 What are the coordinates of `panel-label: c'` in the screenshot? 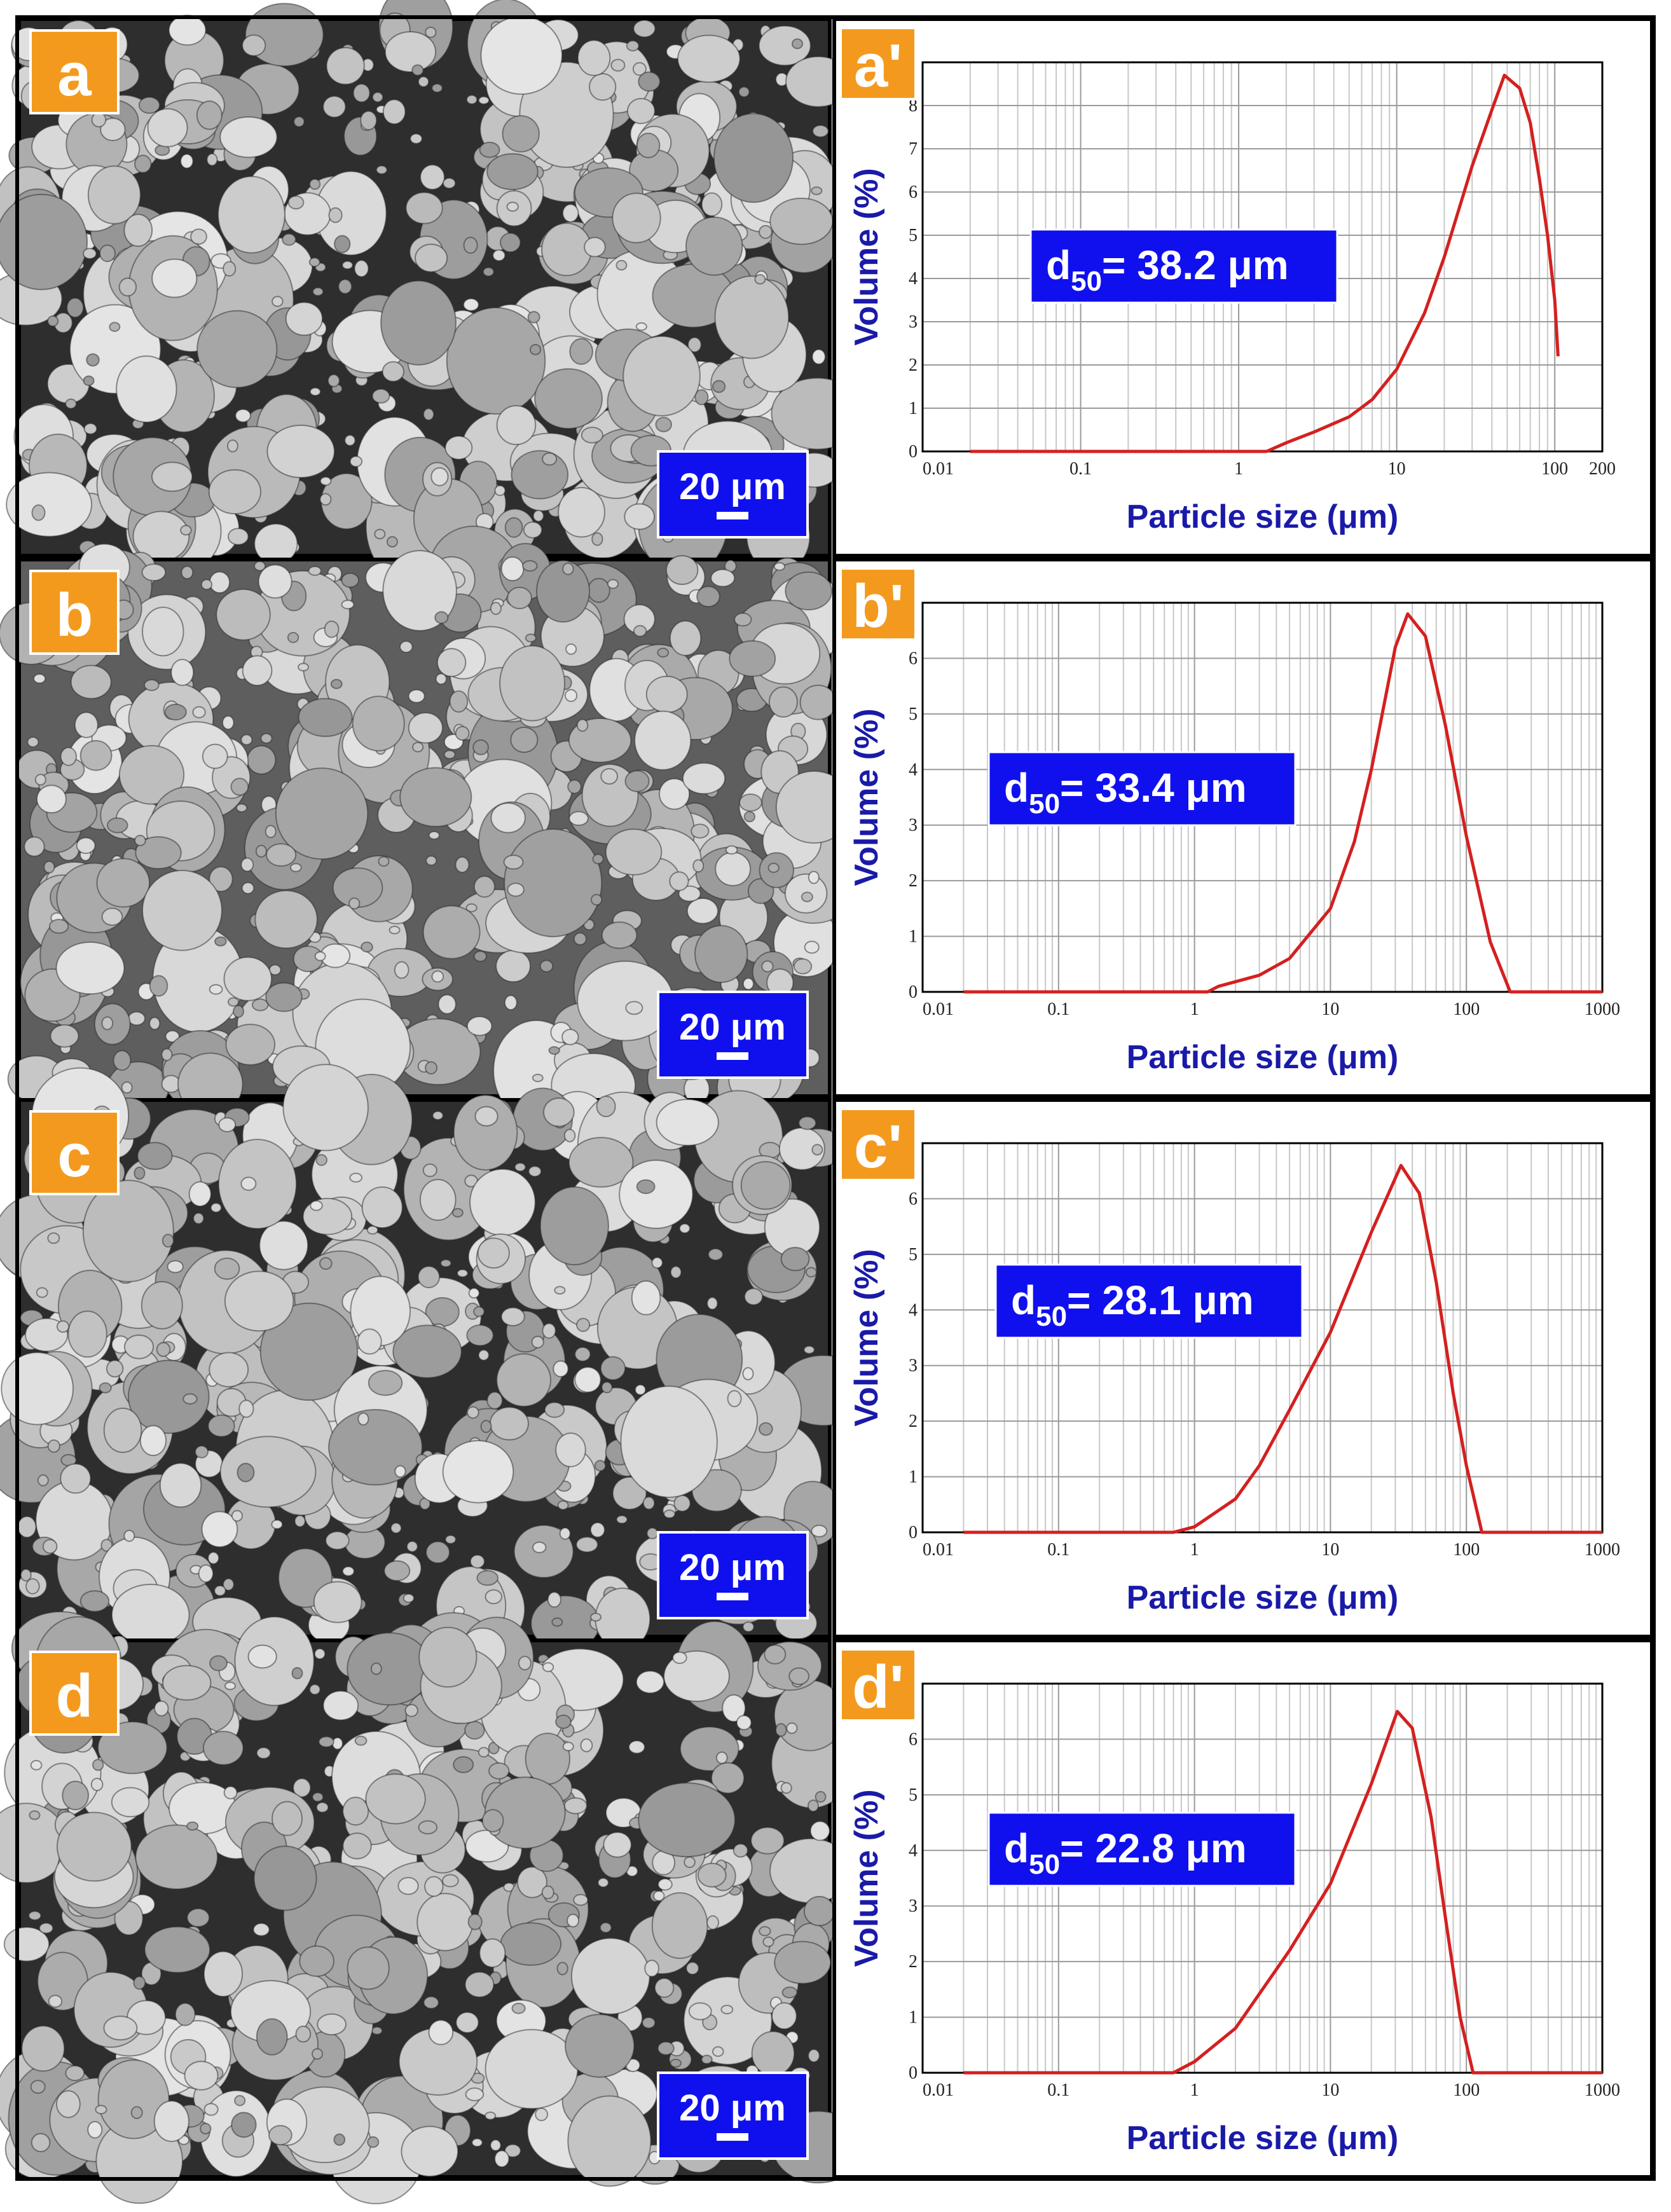 It's located at (878, 1147).